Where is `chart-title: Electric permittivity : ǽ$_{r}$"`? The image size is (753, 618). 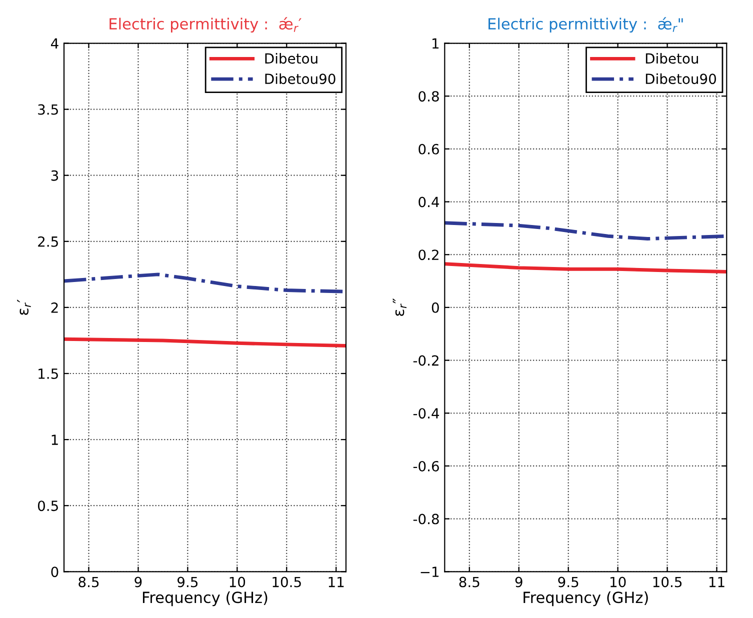 chart-title: Electric permittivity : ǽ$_{r}$" is located at coordinates (585, 25).